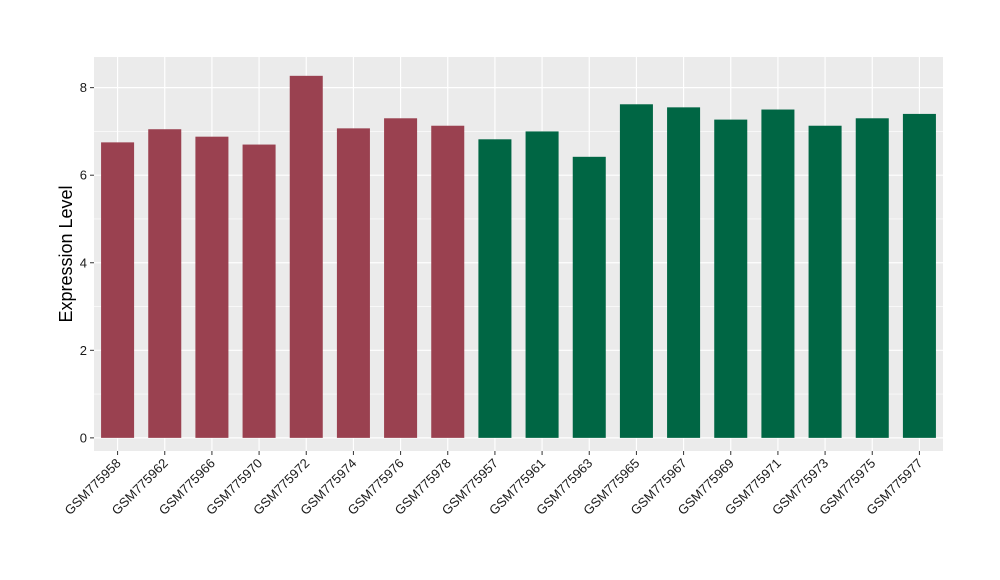  What do you see at coordinates (66, 253) in the screenshot?
I see `y-axis-title: Expression Level` at bounding box center [66, 253].